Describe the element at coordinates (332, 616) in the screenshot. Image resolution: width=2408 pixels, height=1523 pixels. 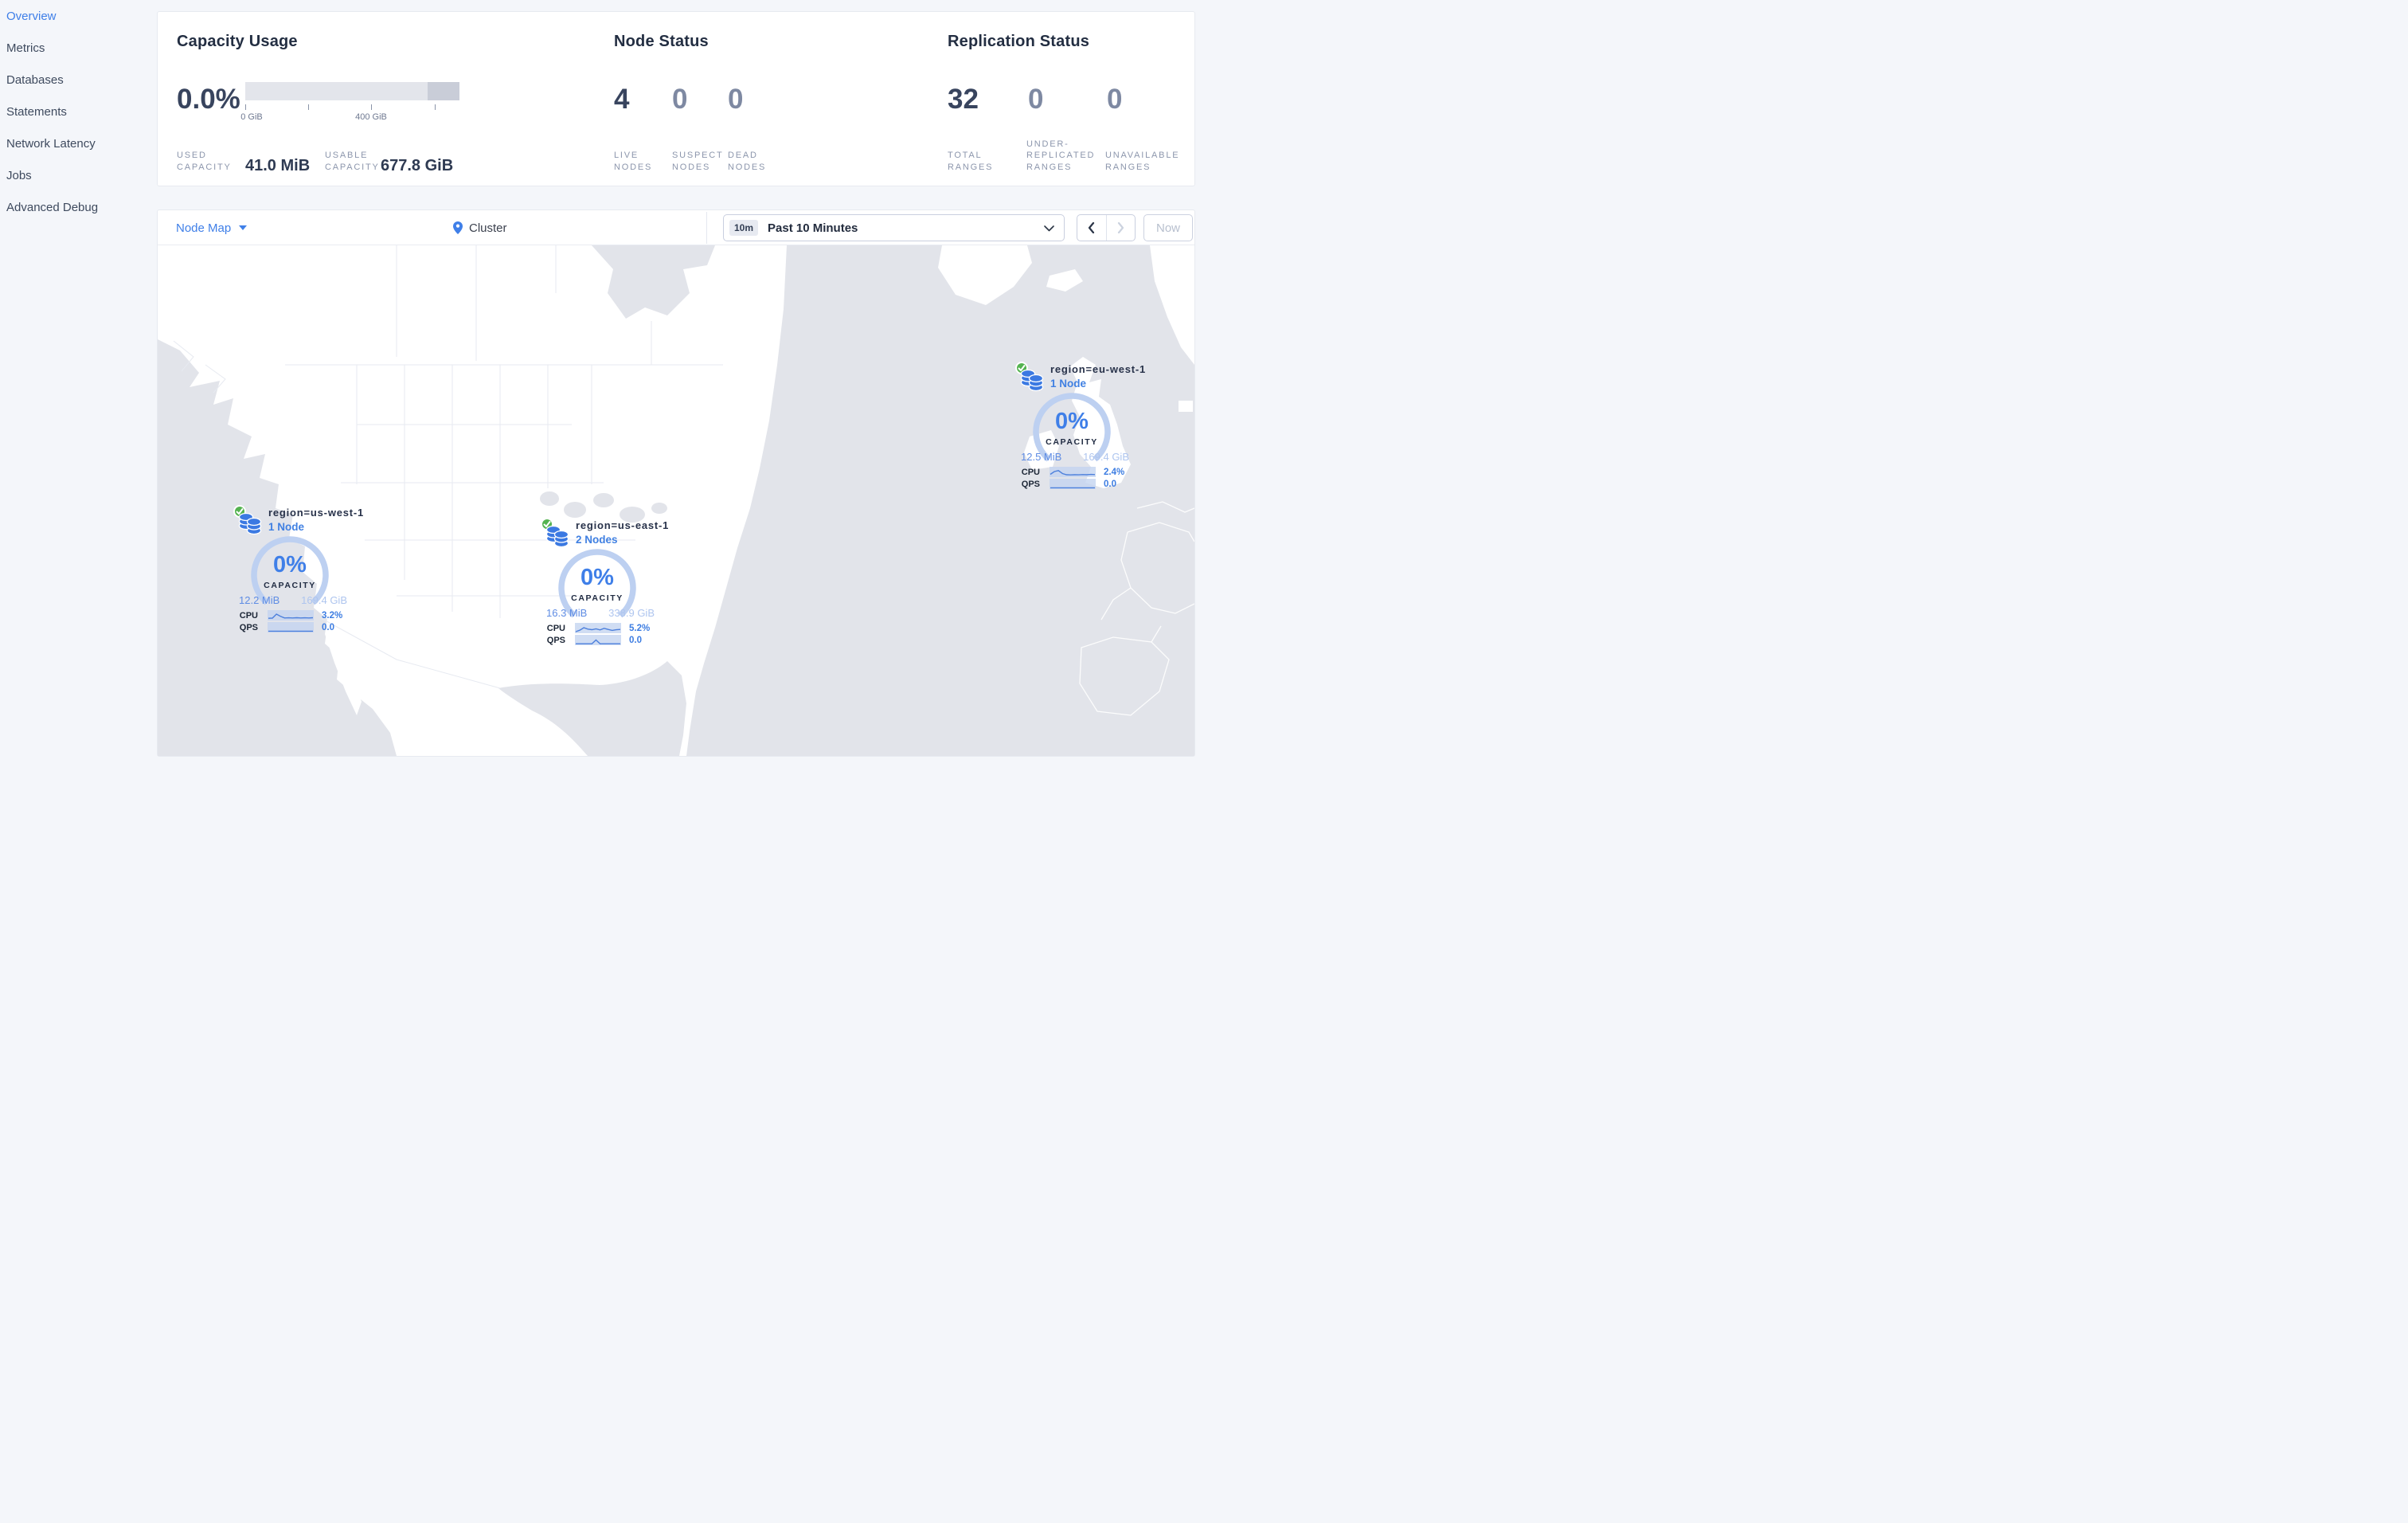
I see `cpu-value: 3.2%` at that location.